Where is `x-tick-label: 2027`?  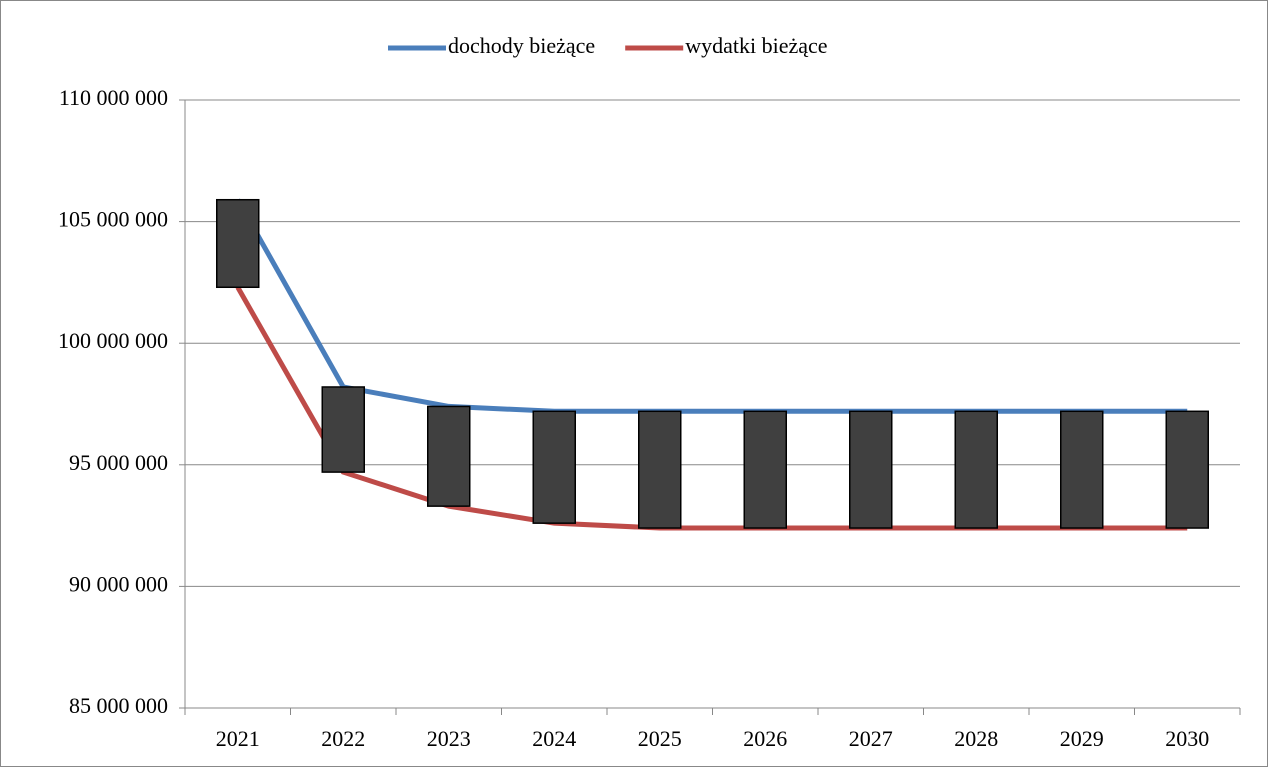
x-tick-label: 2027 is located at coordinates (871, 738).